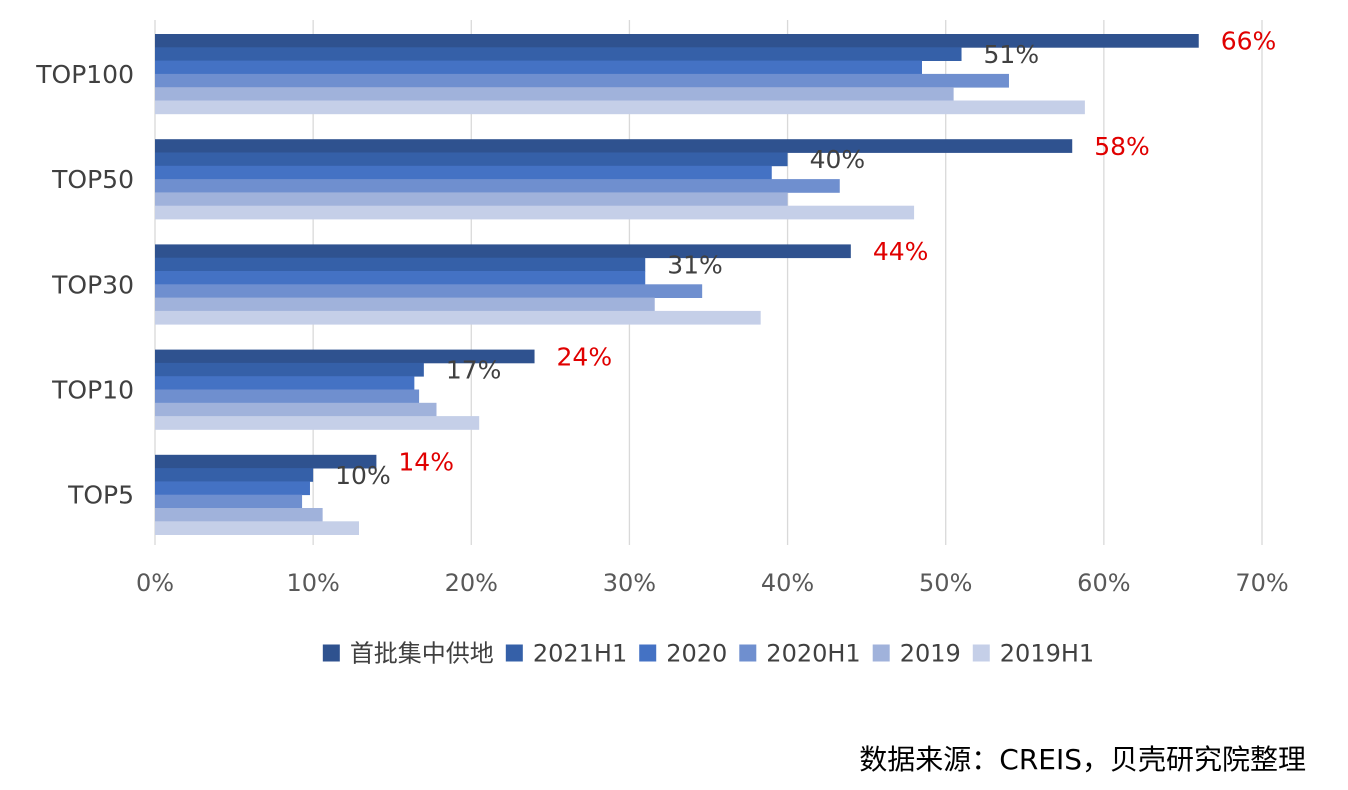 This screenshot has width=1348, height=790. I want to click on legend-label: 首批集中供地, so click(422, 654).